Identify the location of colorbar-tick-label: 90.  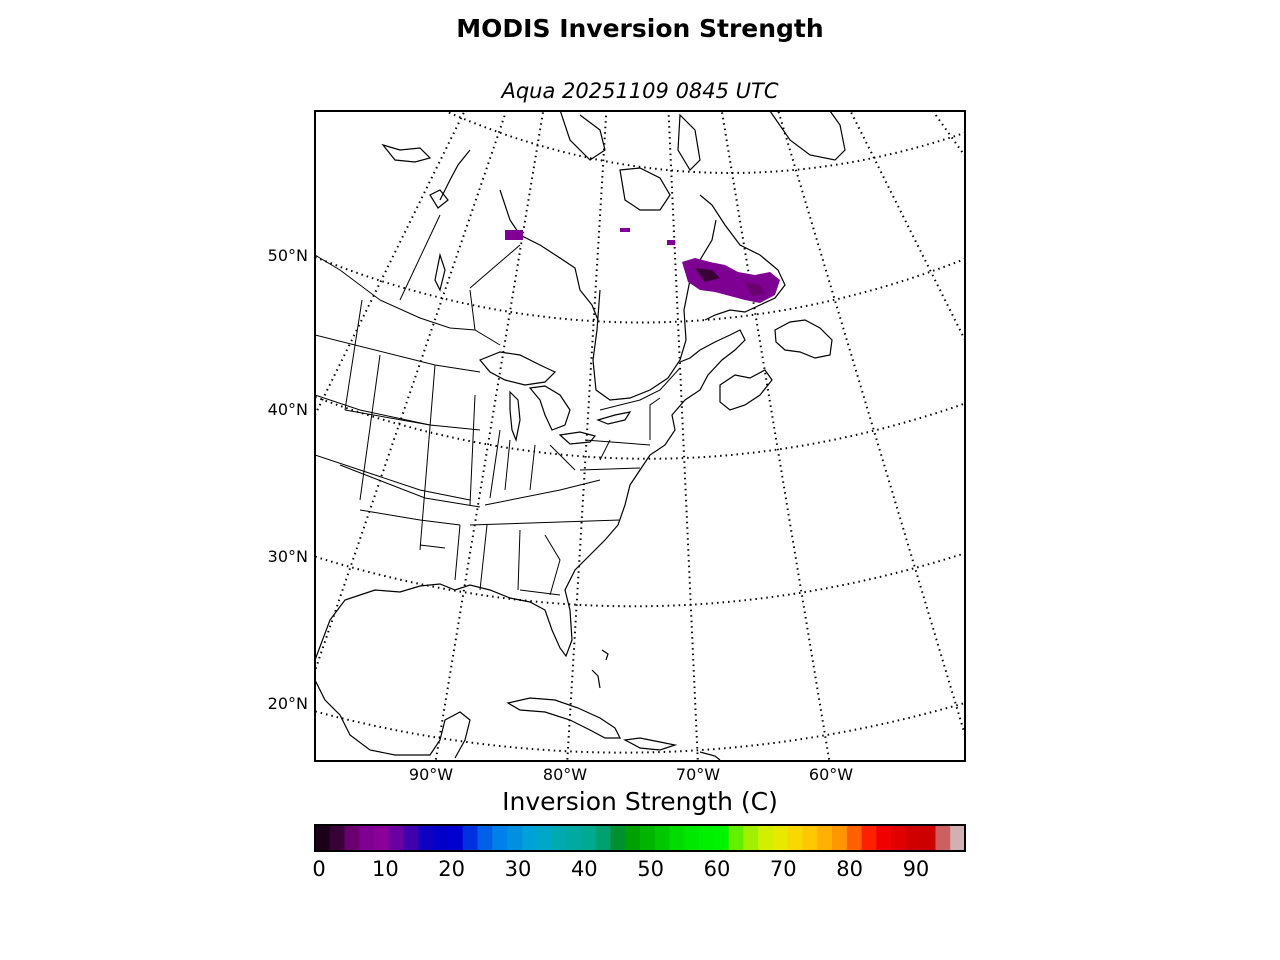
(916, 869).